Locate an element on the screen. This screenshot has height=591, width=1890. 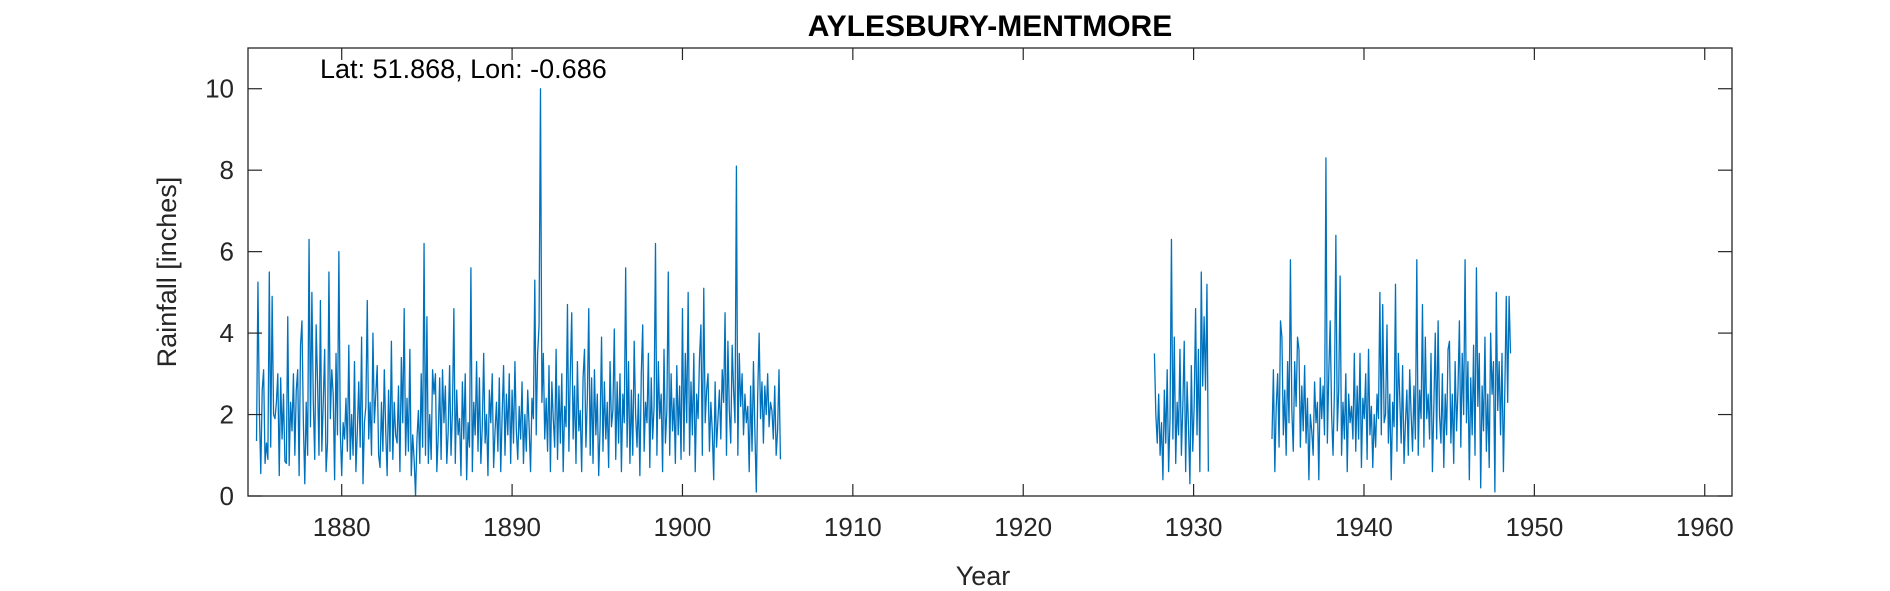
x-tick-label: 1890 is located at coordinates (512, 527).